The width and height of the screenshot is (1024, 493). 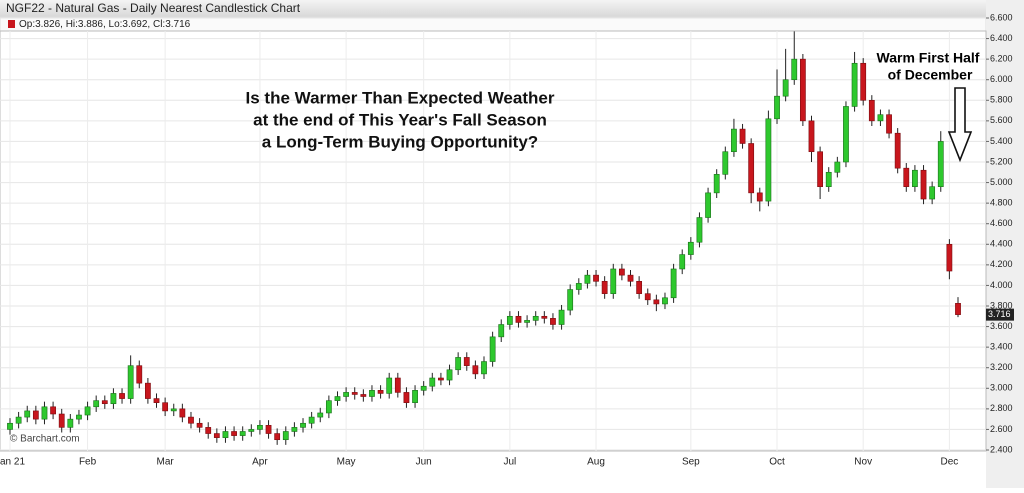 I want to click on y-tick-label: 3.200, so click(x=1001, y=367).